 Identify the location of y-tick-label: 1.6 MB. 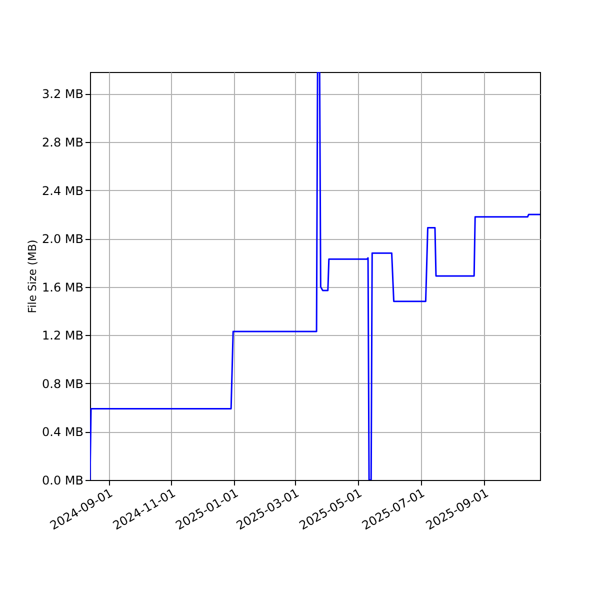
(63, 287).